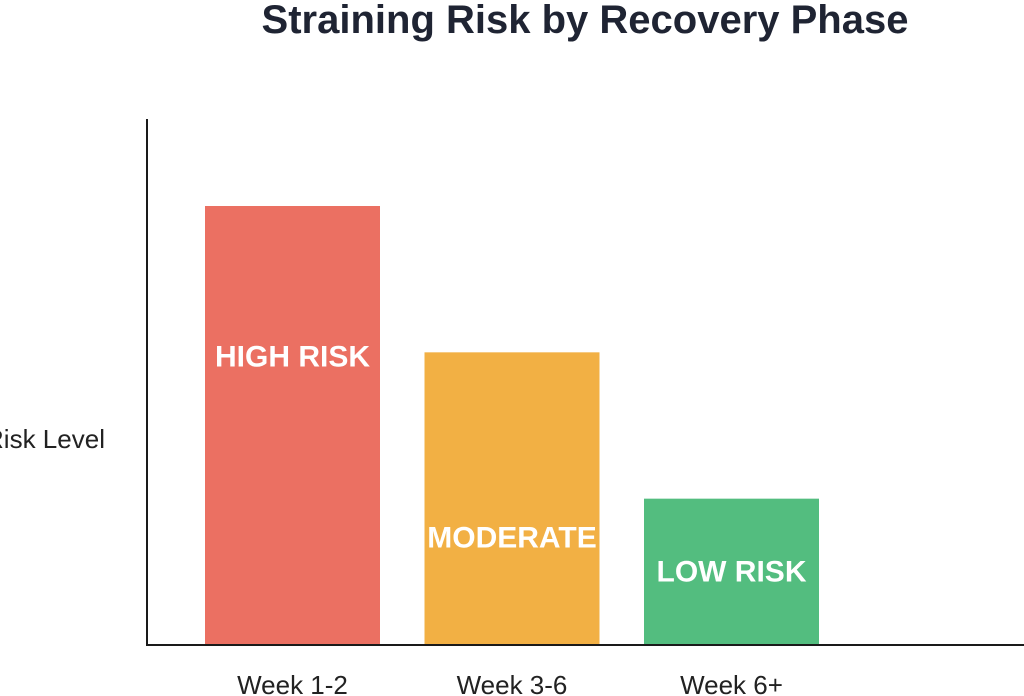 This screenshot has width=1024, height=696. What do you see at coordinates (52, 439) in the screenshot?
I see `y-axis-label: Risk Level` at bounding box center [52, 439].